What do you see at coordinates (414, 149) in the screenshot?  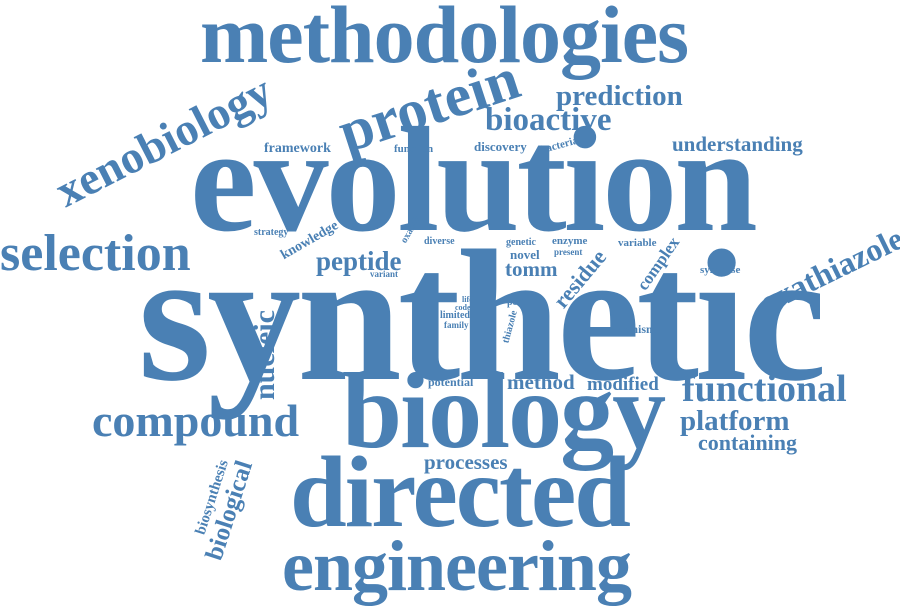 I see `word-function: function` at bounding box center [414, 149].